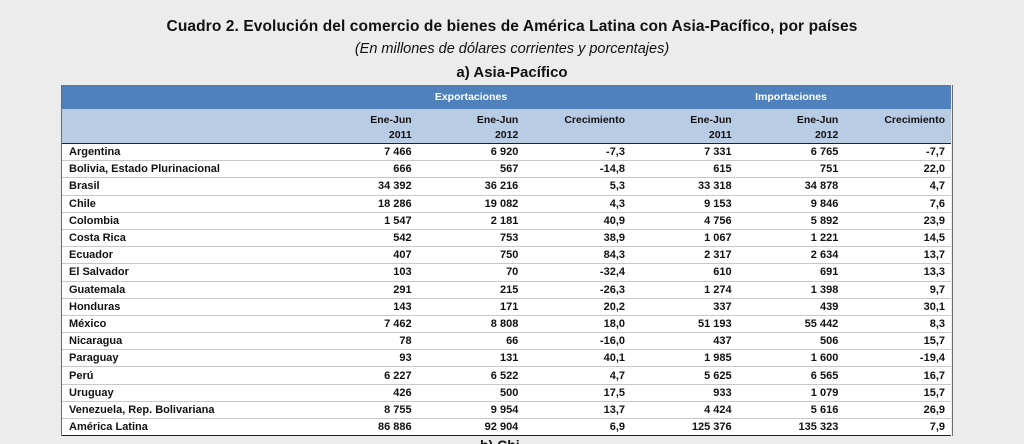  I want to click on total-label-cell: América Latina, so click(186, 427).